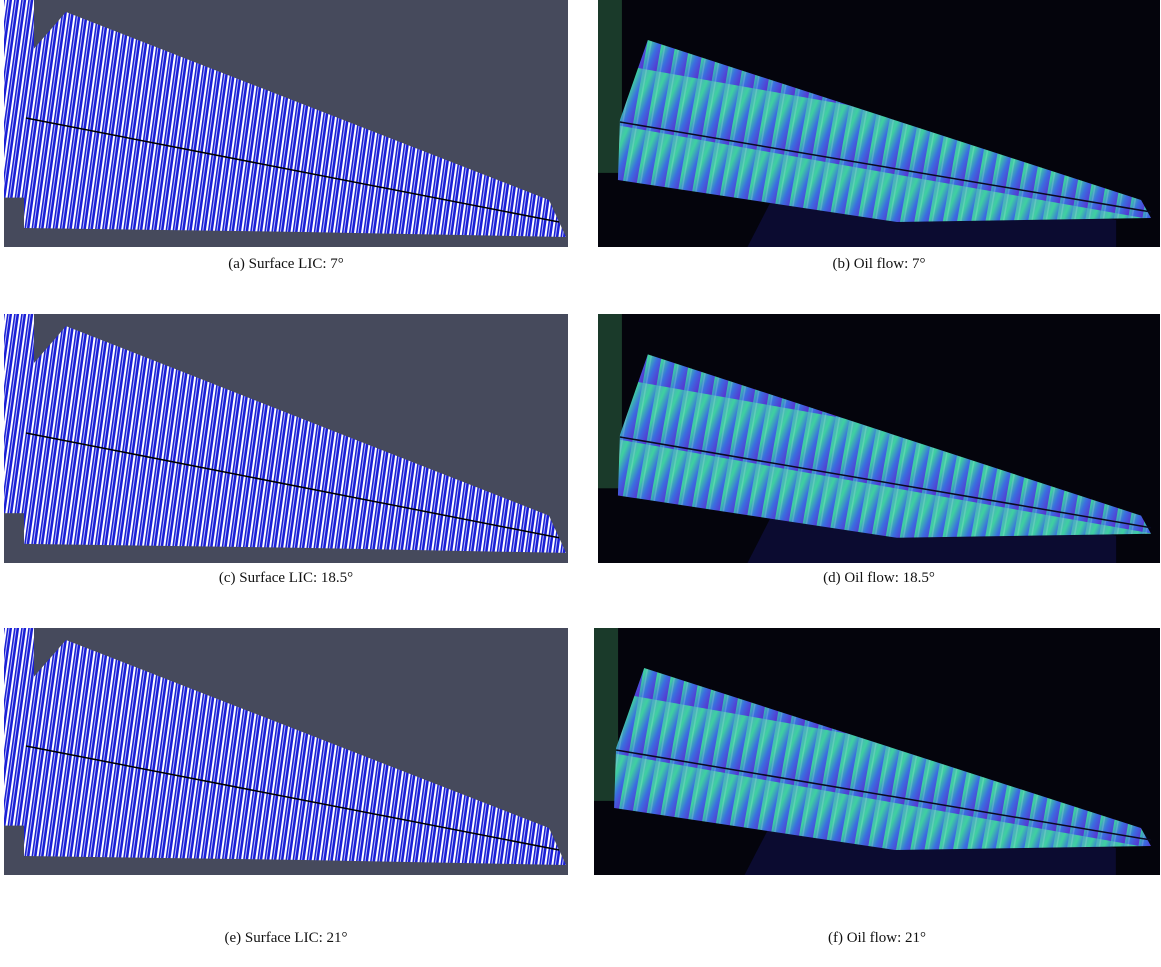 Image resolution: width=1161 pixels, height=967 pixels. What do you see at coordinates (878, 264) in the screenshot?
I see `caption: (b) Oil flow: 7°` at bounding box center [878, 264].